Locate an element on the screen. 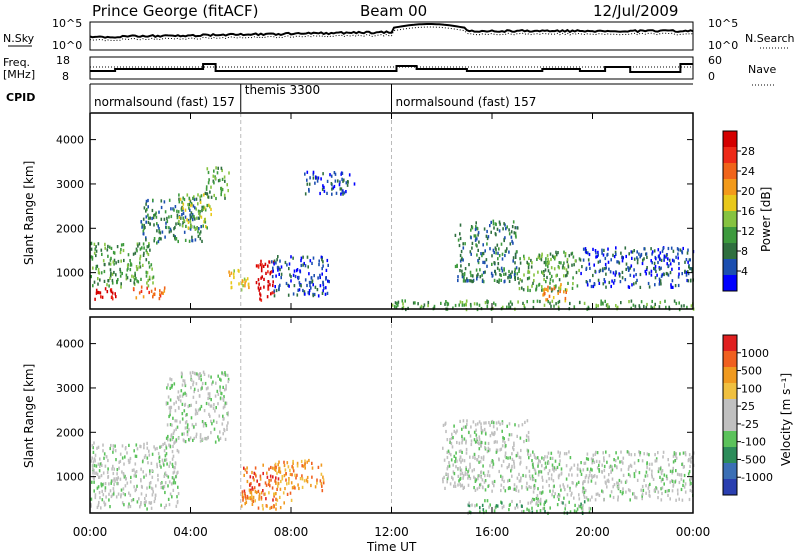 The height and width of the screenshot is (554, 800). nave-label: Nave is located at coordinates (762, 69).